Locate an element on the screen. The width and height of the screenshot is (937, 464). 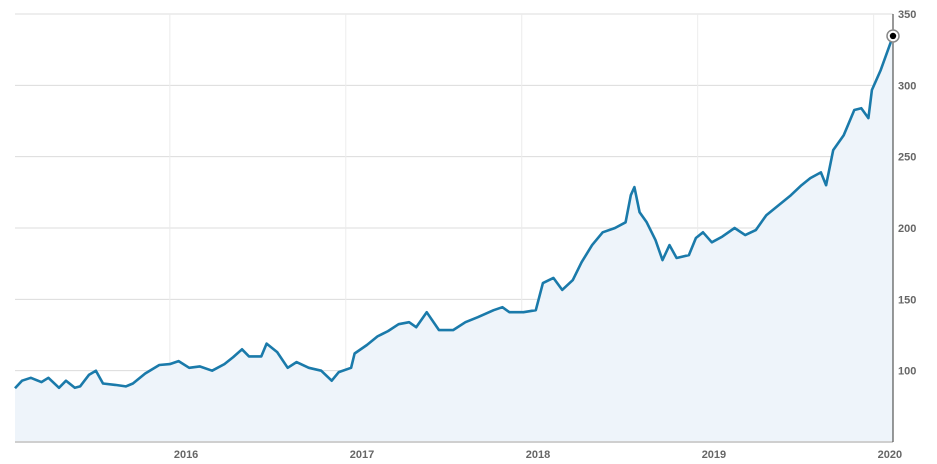
x-tick-label: 2017 is located at coordinates (362, 455).